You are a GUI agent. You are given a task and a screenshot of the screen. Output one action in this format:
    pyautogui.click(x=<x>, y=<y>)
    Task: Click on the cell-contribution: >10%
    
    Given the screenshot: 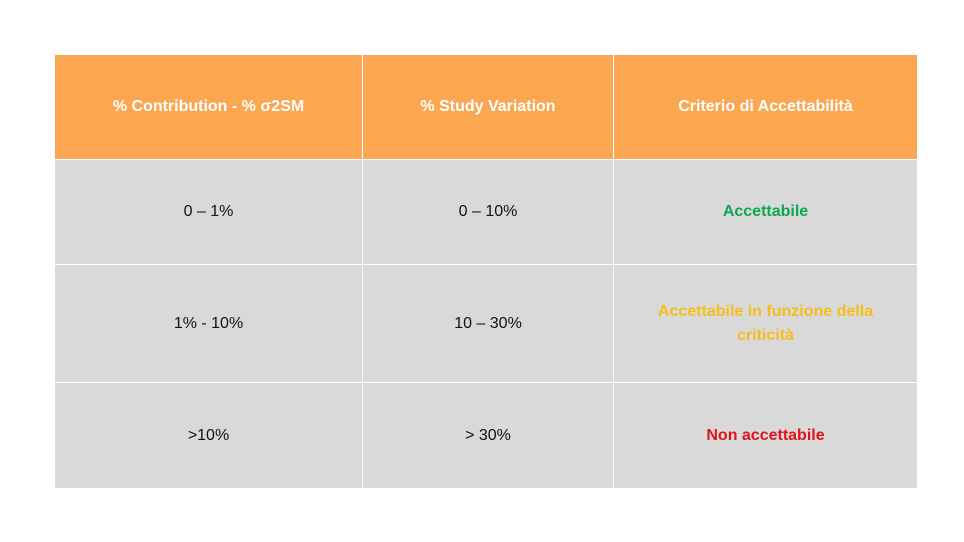 What is the action you would take?
    pyautogui.click(x=208, y=435)
    